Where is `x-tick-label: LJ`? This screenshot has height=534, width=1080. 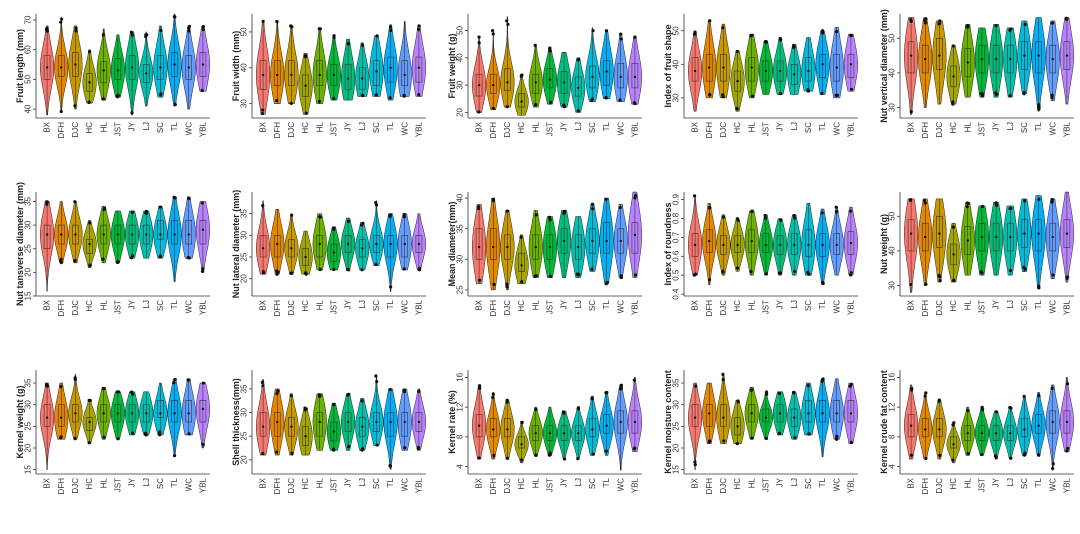
x-tick-label: LJ is located at coordinates (362, 126).